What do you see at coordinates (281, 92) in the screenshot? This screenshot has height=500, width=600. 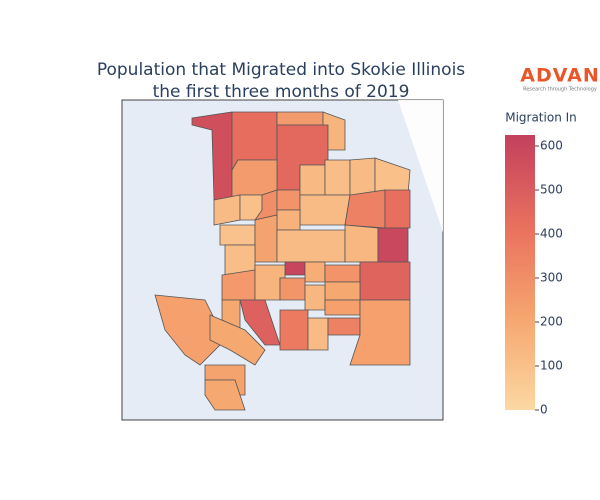 I see `chart-subtitle: the first three months of 2019` at bounding box center [281, 92].